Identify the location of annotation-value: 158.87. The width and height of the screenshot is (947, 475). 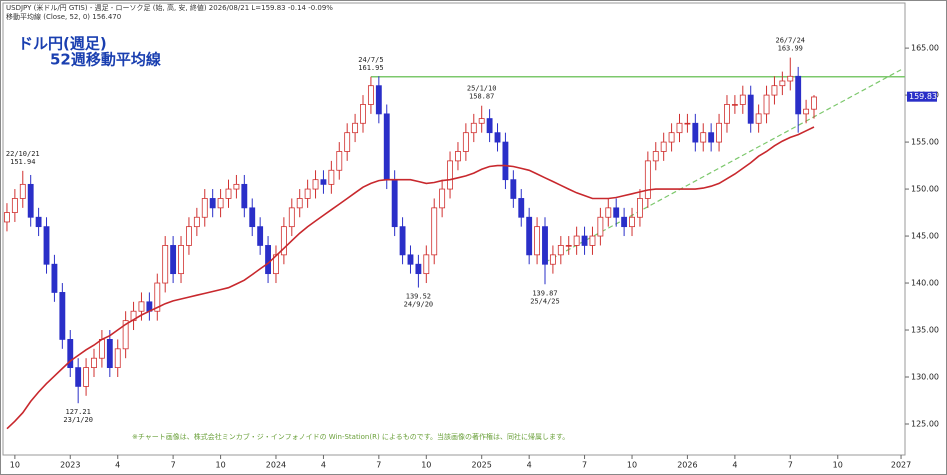
(481, 97).